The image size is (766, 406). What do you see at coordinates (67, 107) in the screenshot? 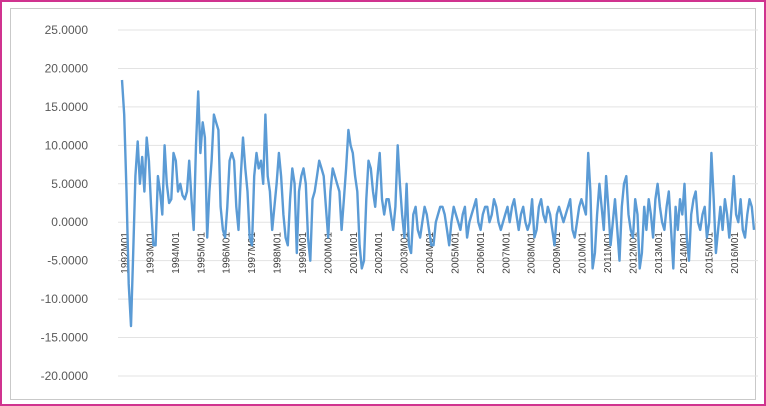
I see `y-tick-label: 15.0000` at bounding box center [67, 107].